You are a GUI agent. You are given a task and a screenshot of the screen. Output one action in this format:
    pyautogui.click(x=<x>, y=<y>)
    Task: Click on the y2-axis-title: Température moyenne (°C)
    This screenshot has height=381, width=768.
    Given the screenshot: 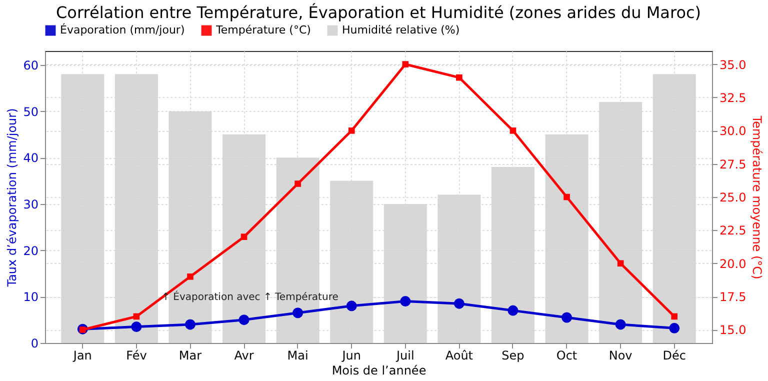 What is the action you would take?
    pyautogui.click(x=757, y=197)
    